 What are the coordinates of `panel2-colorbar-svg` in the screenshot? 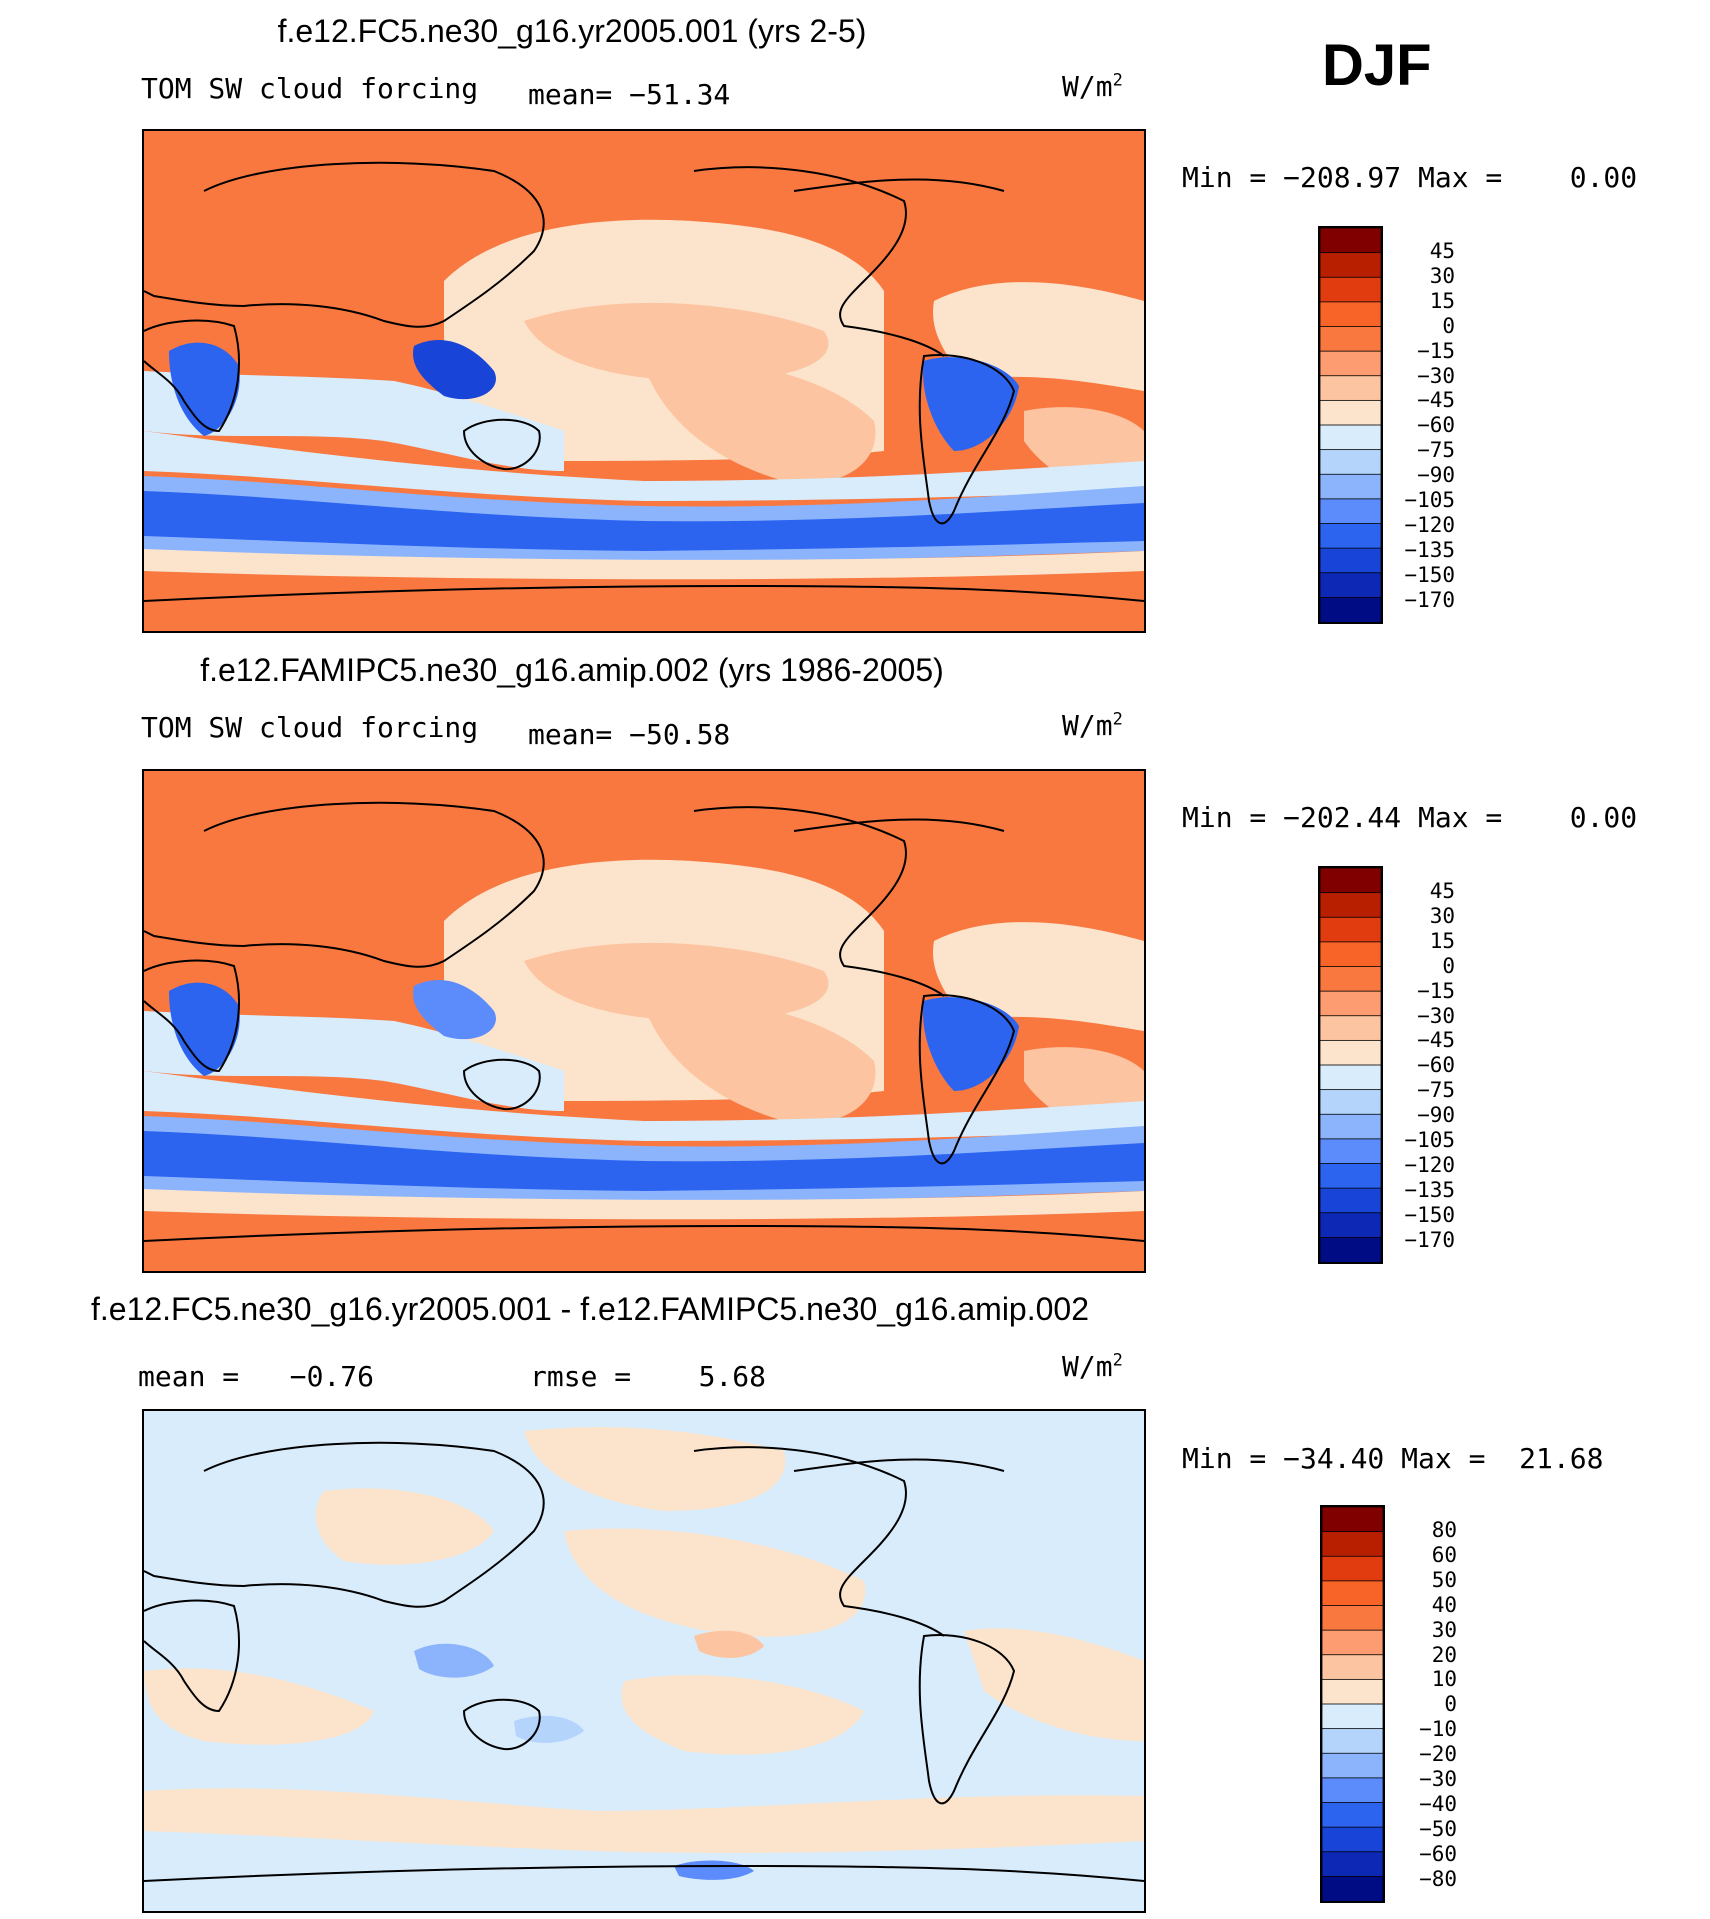 It's located at (1350, 1065).